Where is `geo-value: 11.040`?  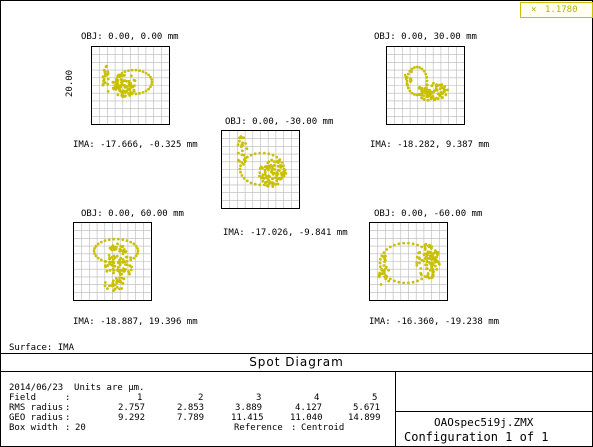
geo-value: 11.040 is located at coordinates (306, 418).